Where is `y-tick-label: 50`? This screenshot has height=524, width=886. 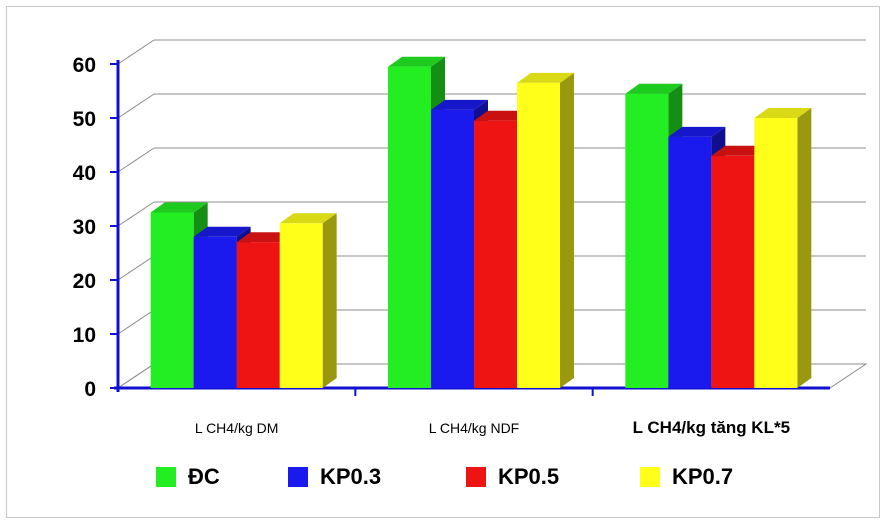
y-tick-label: 50 is located at coordinates (84, 119).